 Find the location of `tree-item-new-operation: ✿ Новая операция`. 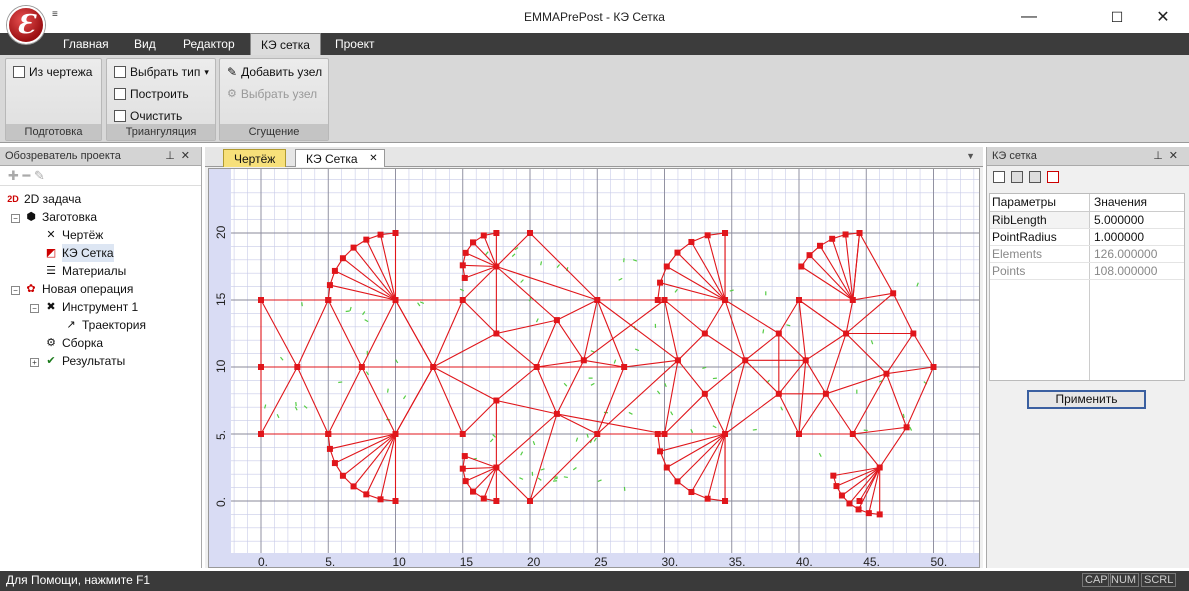

tree-item-new-operation: ✿ Новая операция is located at coordinates (78, 289).